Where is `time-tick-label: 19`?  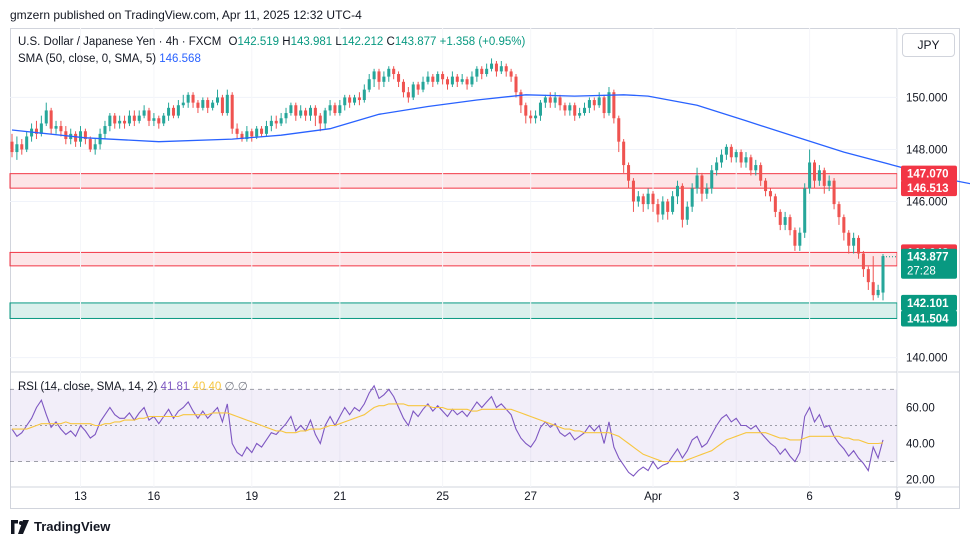 time-tick-label: 19 is located at coordinates (251, 497).